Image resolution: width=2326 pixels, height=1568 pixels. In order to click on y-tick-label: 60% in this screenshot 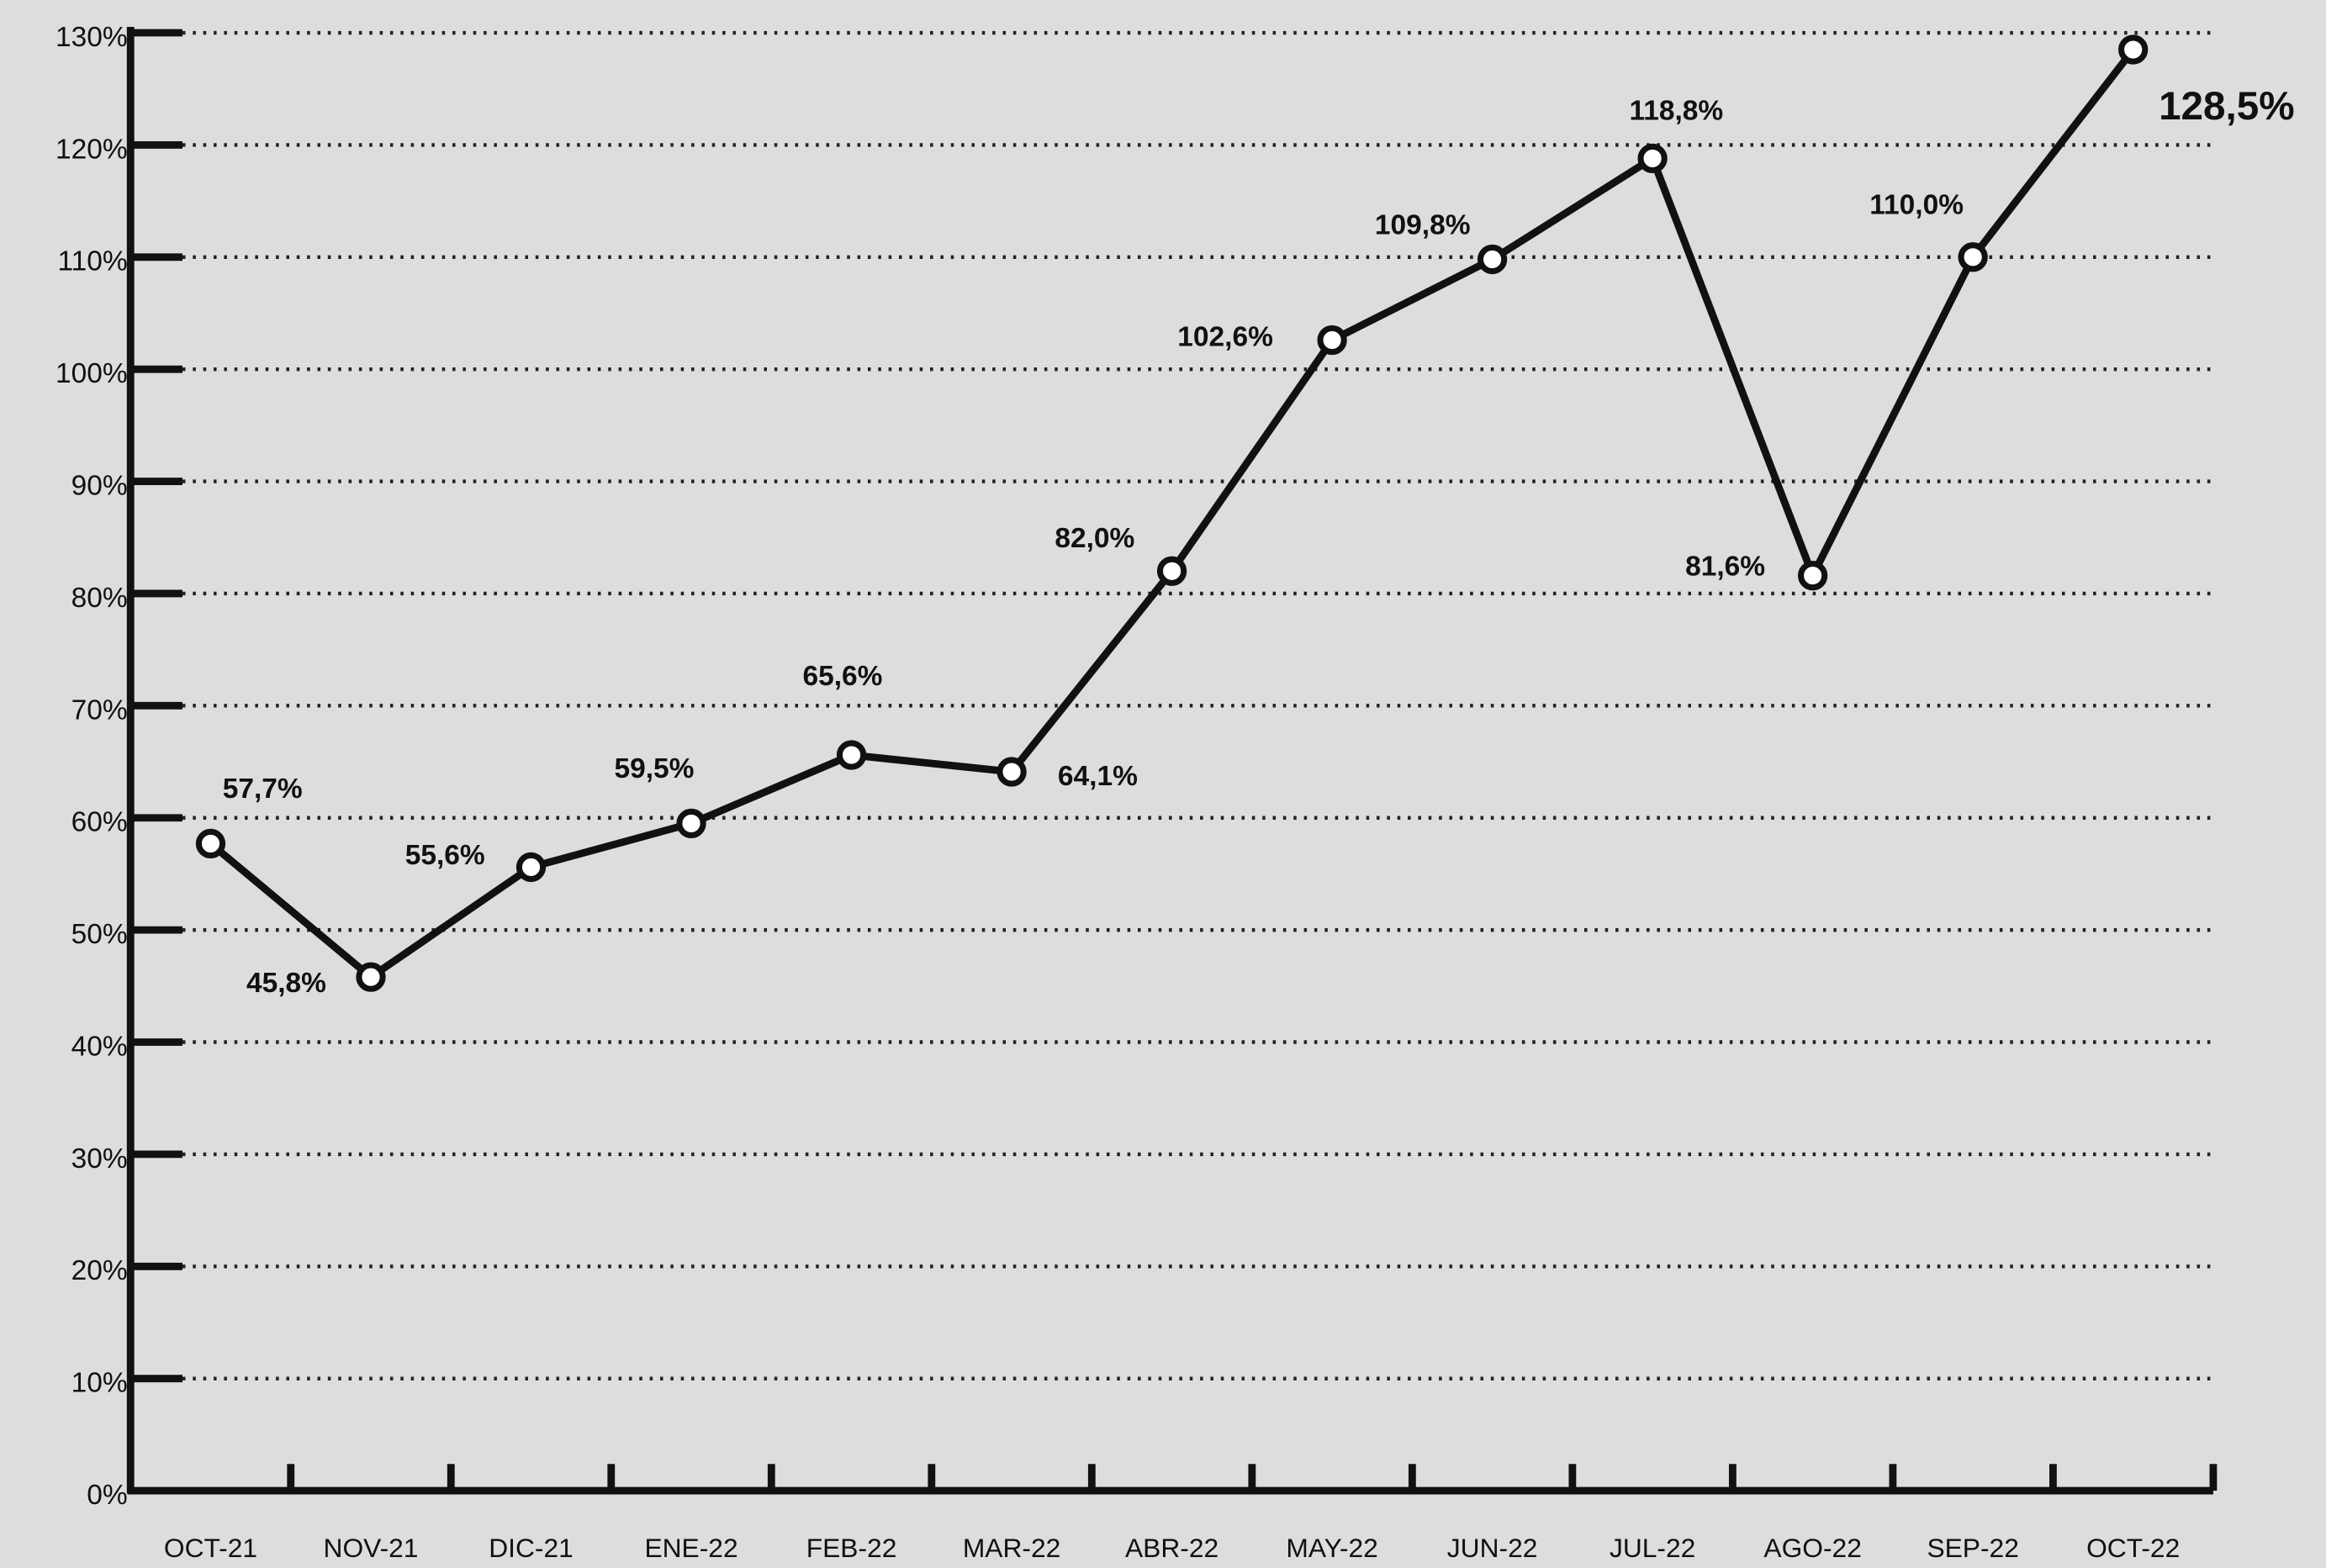, I will do `click(100, 822)`.